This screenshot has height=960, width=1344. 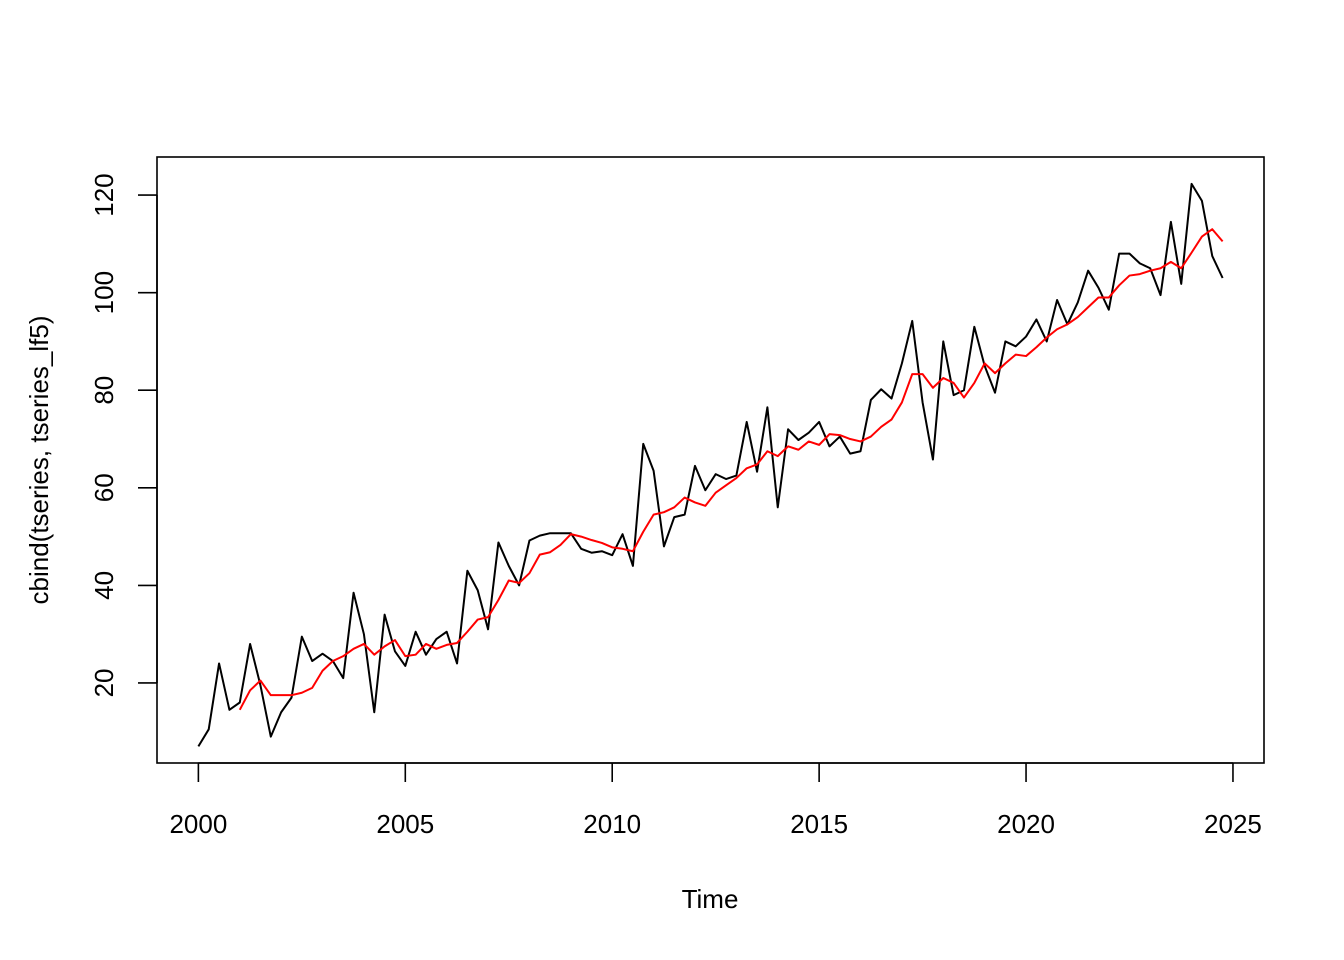 I want to click on x-axis-label: Time, so click(x=710, y=899).